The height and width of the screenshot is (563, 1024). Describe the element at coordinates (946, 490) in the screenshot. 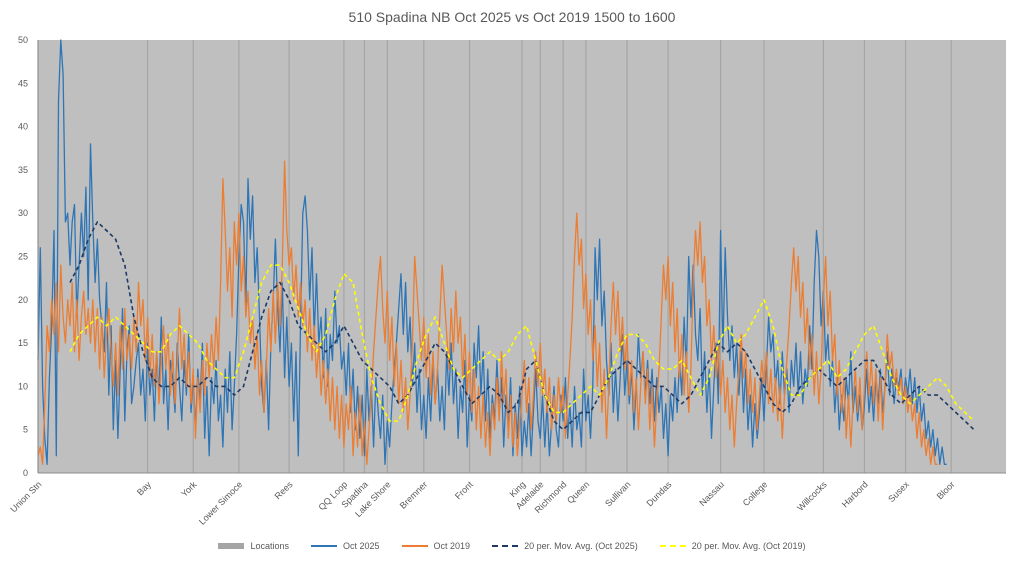

I see `x-tick-label: Bloor` at that location.